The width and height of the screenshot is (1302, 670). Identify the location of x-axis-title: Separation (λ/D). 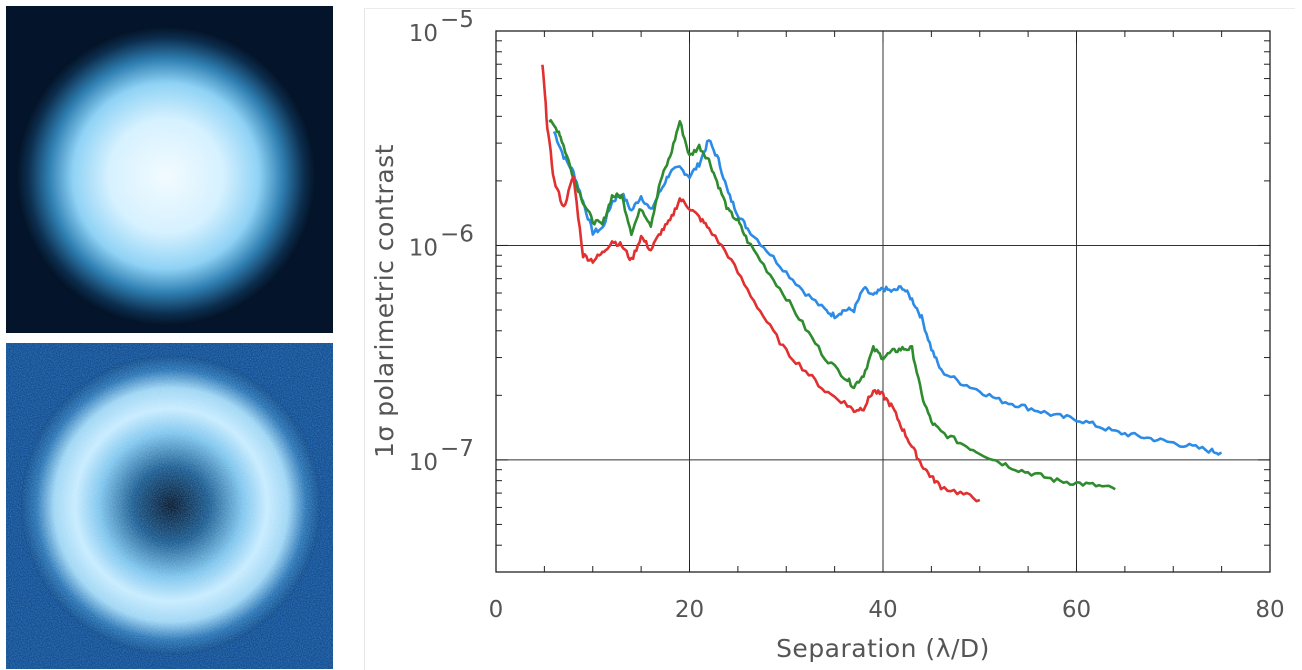
(883, 648).